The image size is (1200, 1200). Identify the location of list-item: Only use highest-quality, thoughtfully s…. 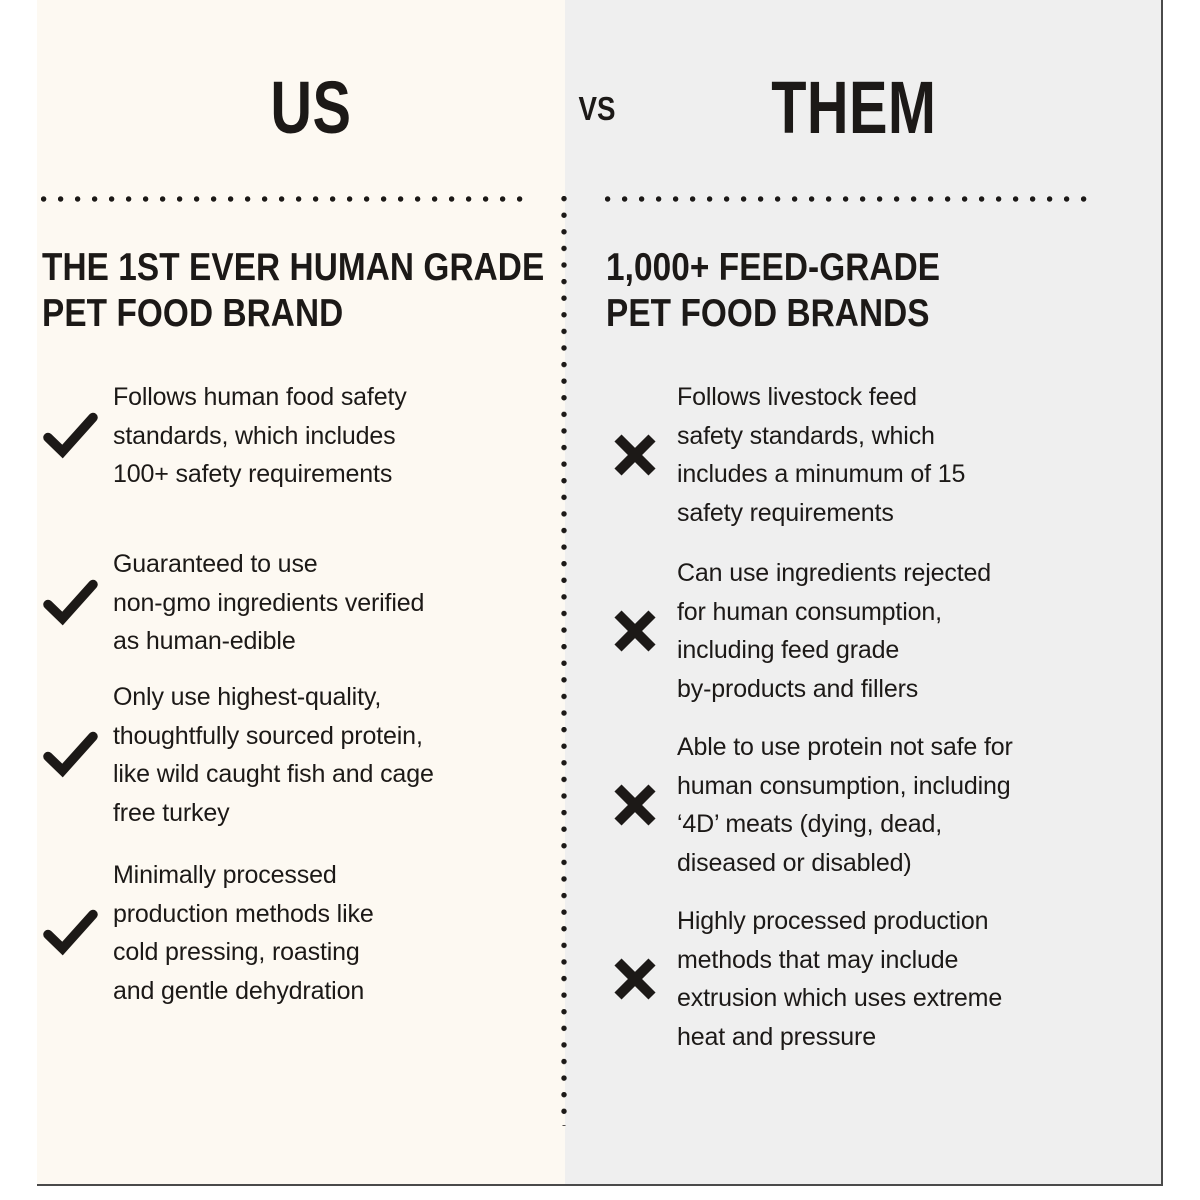
(301, 755).